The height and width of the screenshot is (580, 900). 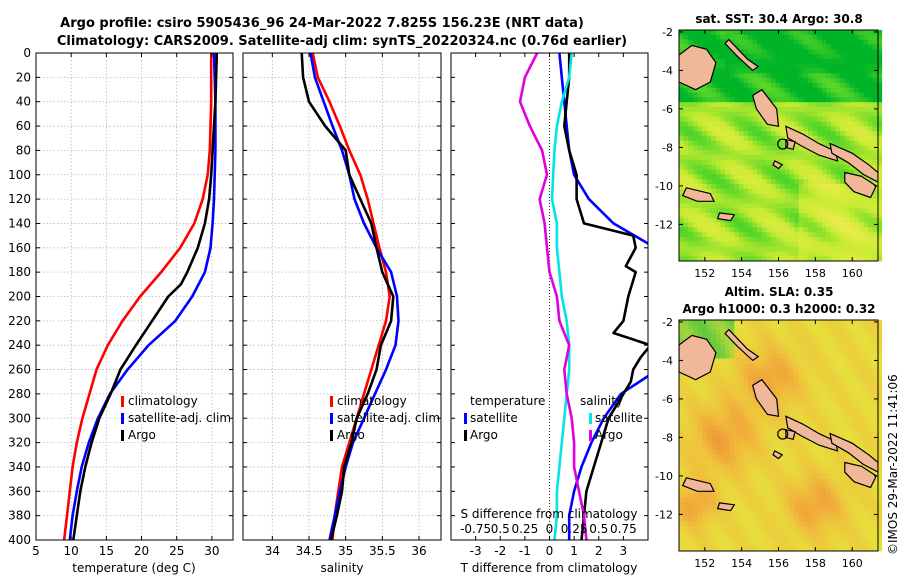 What do you see at coordinates (19, 199) in the screenshot?
I see `depth-tick-label: 120` at bounding box center [19, 199].